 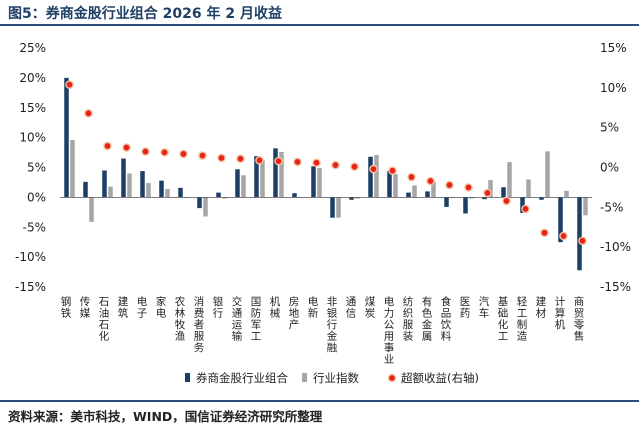 I want to click on figure-title: 图5：券商金股行业组合 2026 年 2 月收益, so click(x=145, y=14).